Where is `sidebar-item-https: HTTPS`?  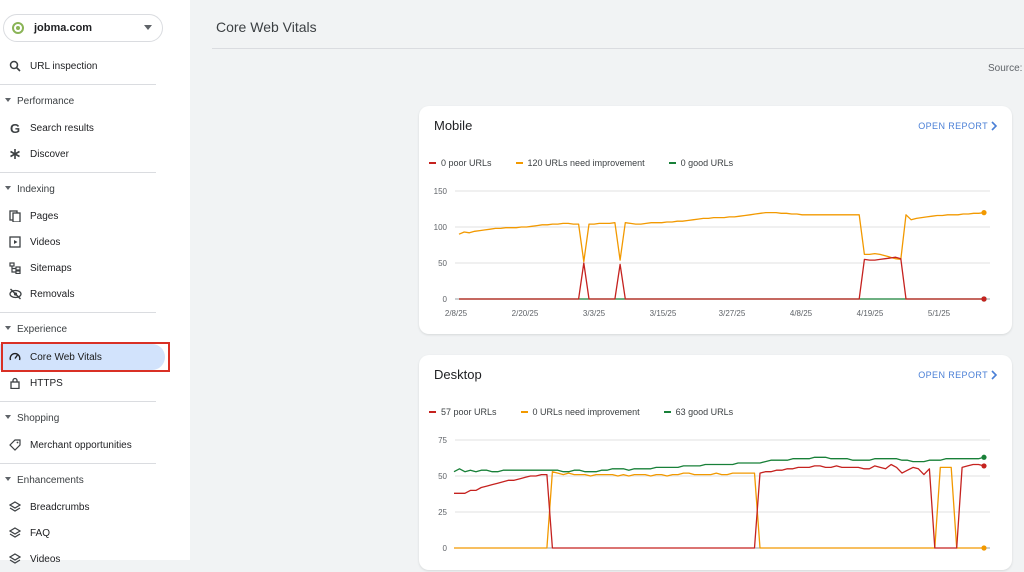 sidebar-item-https: HTTPS is located at coordinates (82, 383).